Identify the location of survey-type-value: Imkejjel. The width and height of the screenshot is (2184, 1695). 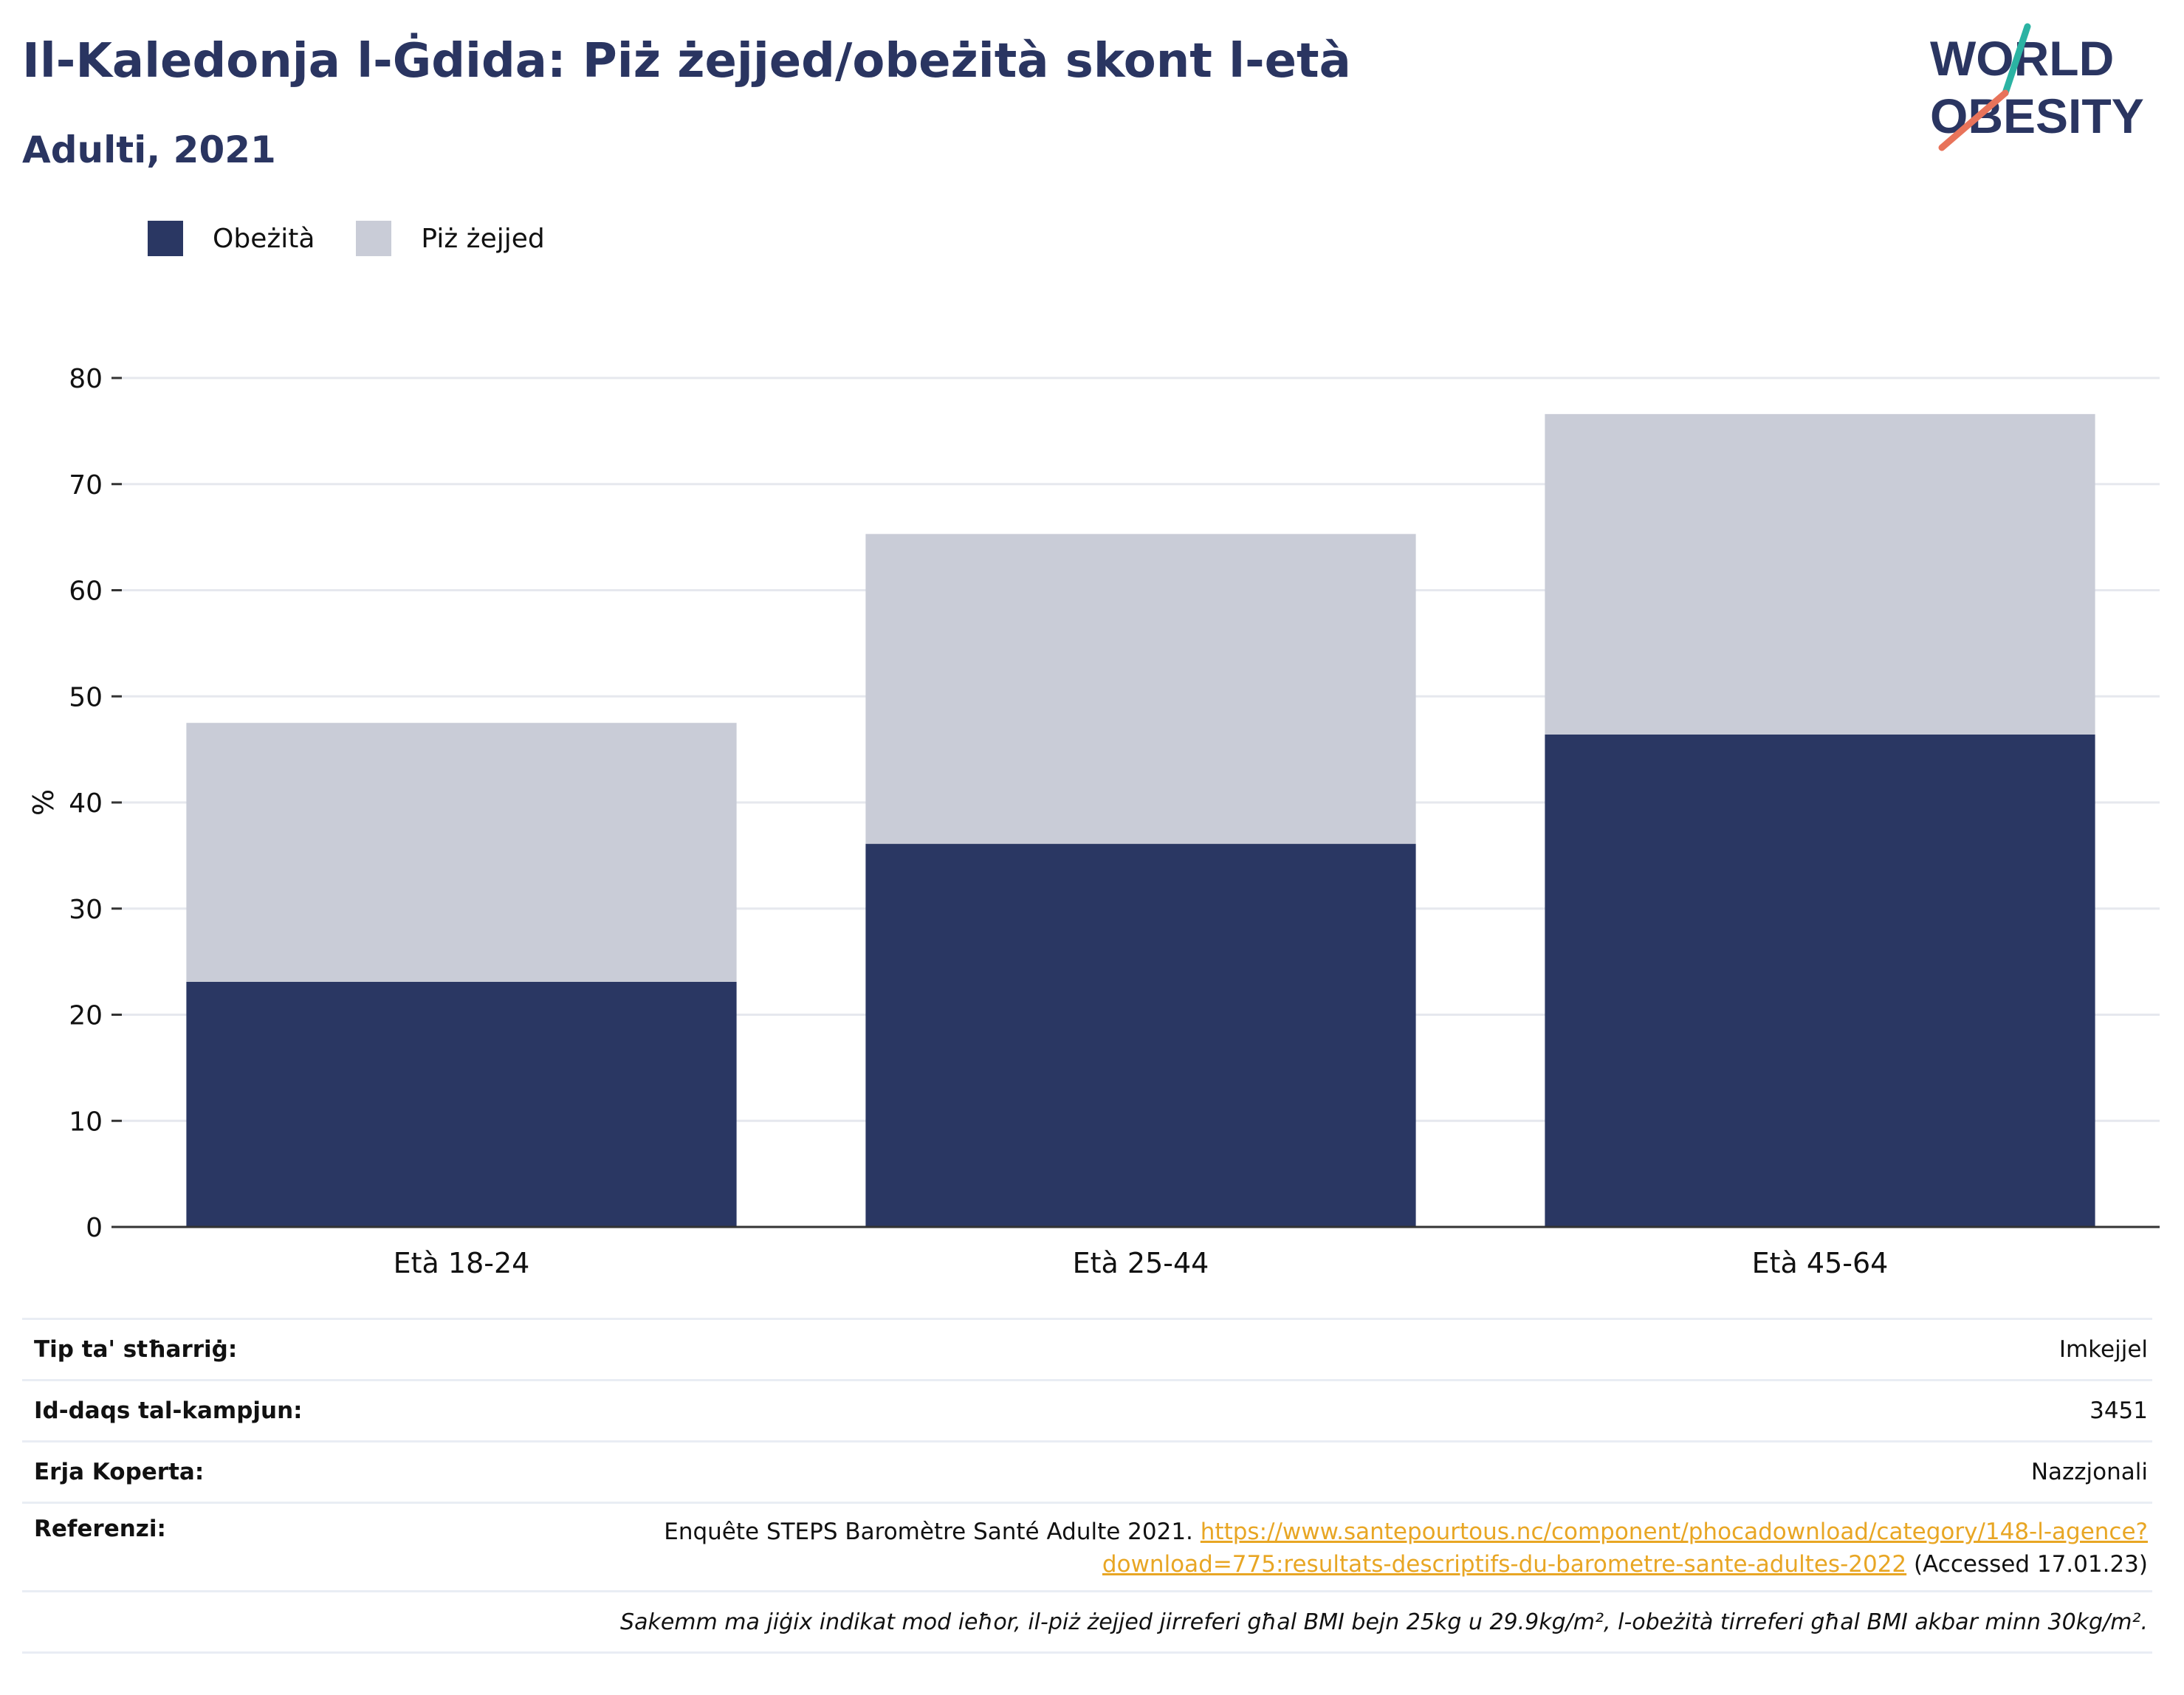
(2103, 1349).